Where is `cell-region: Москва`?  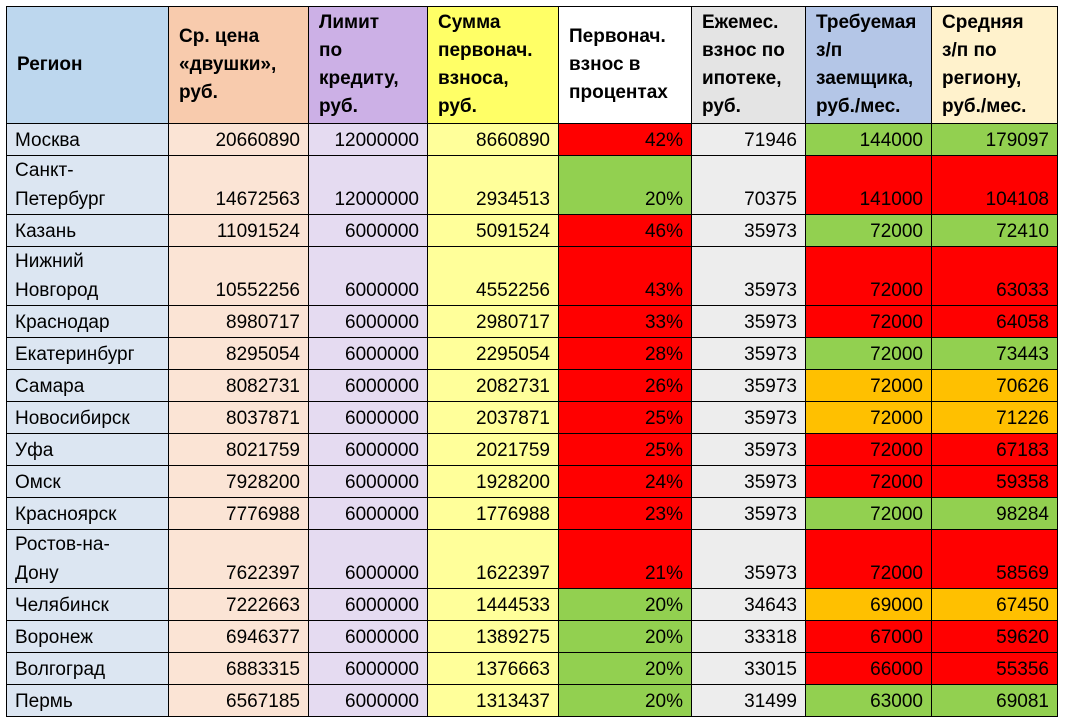 cell-region: Москва is located at coordinates (87, 139).